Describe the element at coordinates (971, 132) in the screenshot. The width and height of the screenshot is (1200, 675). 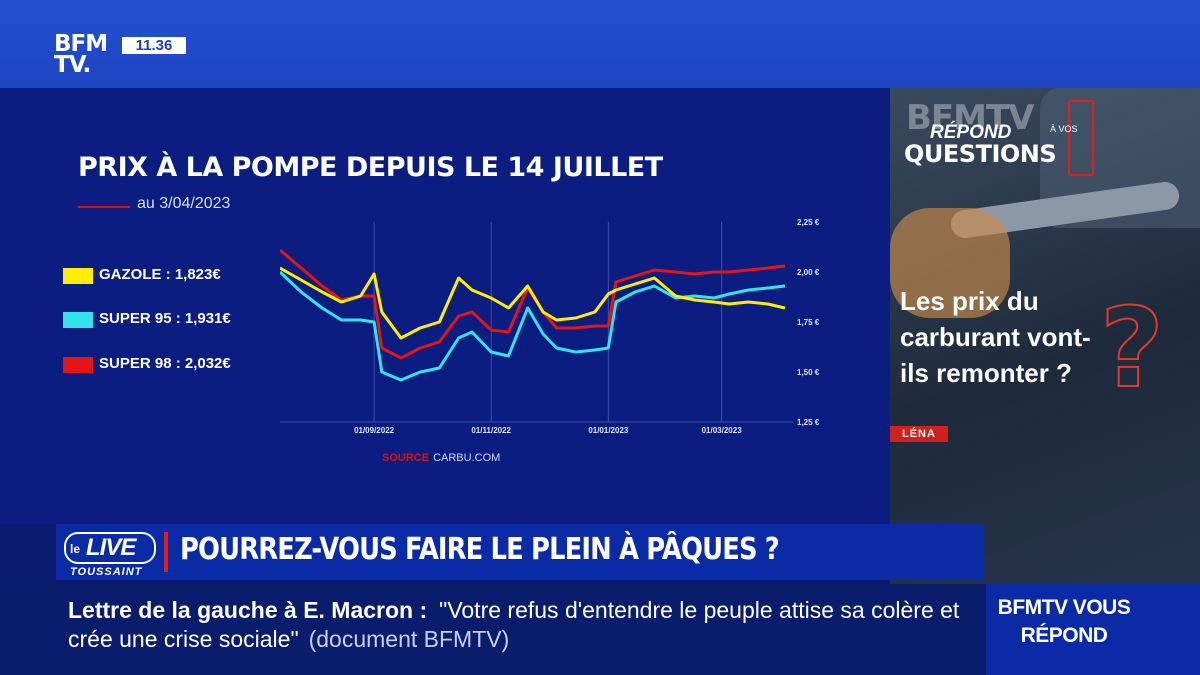
I see `side-repond: RÉPOND` at that location.